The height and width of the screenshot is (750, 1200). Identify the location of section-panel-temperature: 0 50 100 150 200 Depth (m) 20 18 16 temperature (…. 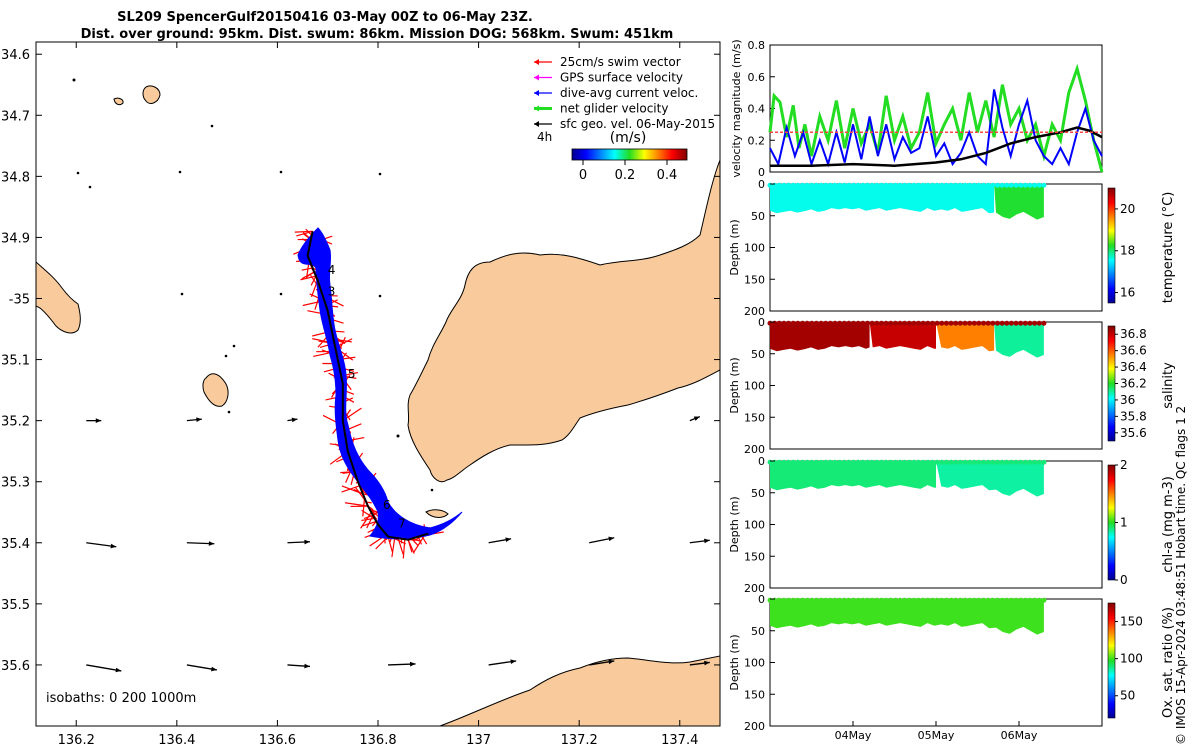
(952, 248).